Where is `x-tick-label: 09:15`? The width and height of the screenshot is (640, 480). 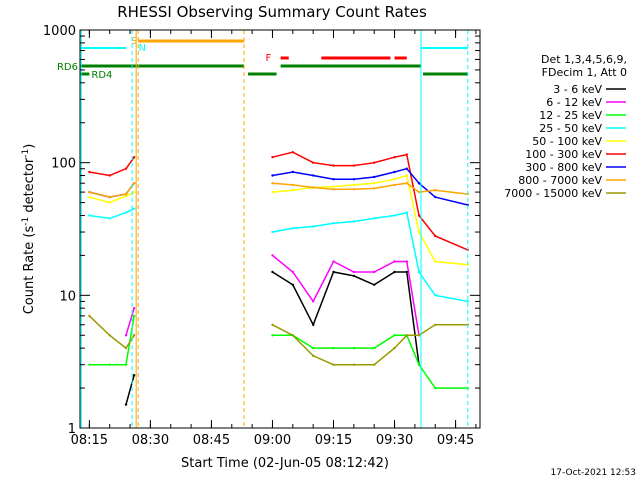
x-tick-label: 09:15 is located at coordinates (333, 440).